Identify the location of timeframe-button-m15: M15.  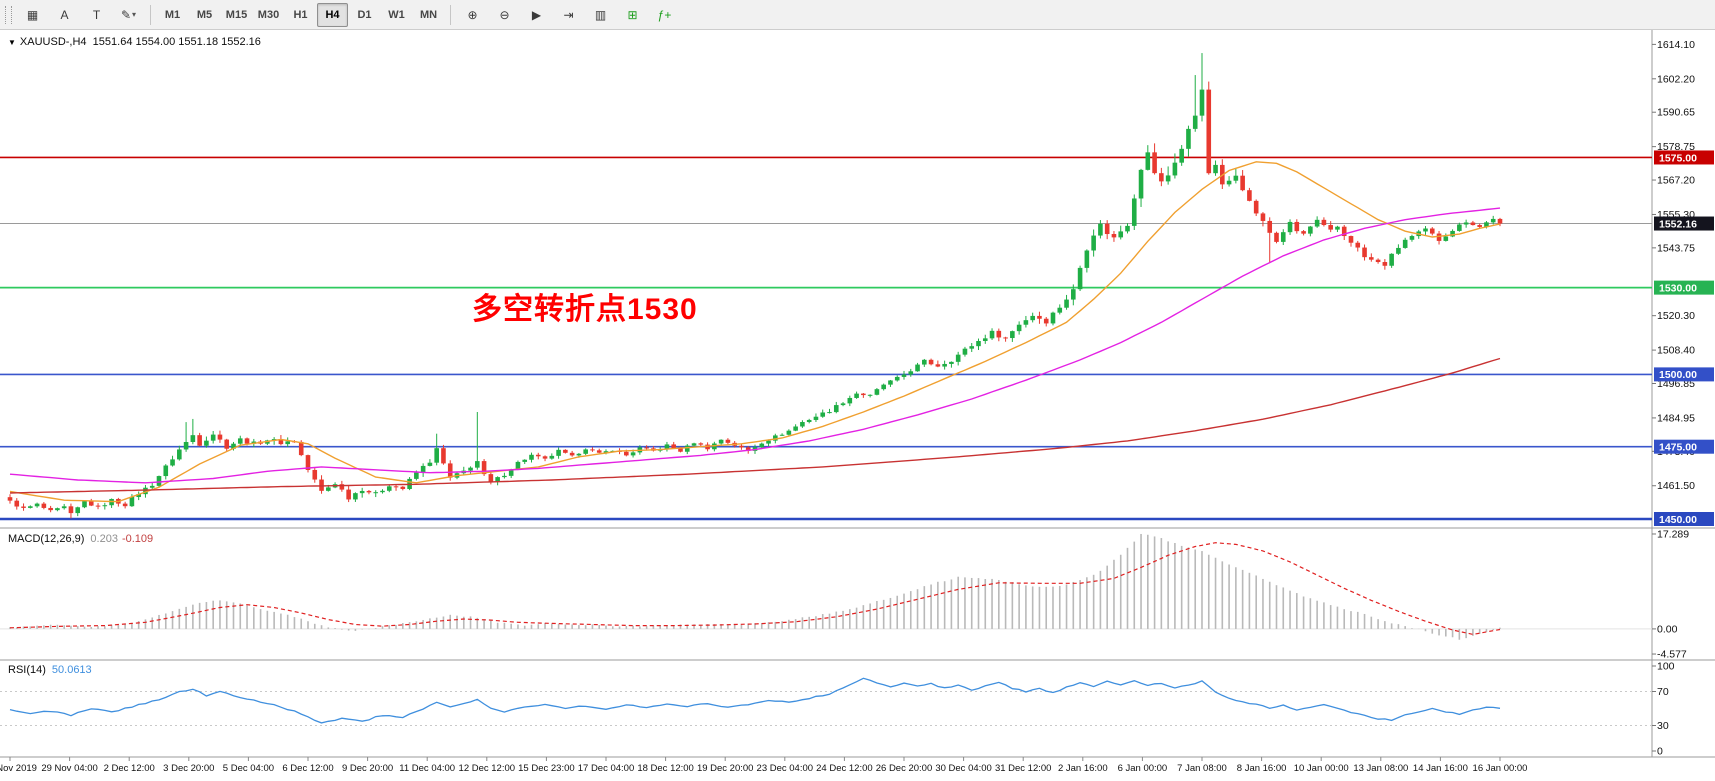
(236, 14).